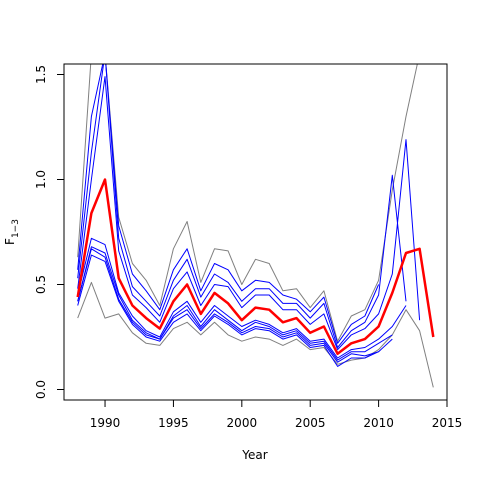 The height and width of the screenshot is (480, 480). What do you see at coordinates (447, 423) in the screenshot?
I see `x-tick-label: 2015` at bounding box center [447, 423].